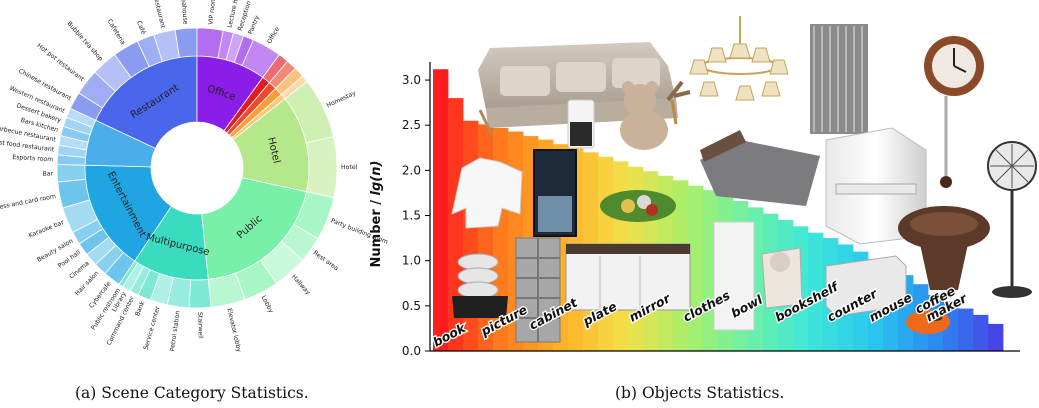  What do you see at coordinates (487, 193) in the screenshot?
I see `object-shirt-image` at bounding box center [487, 193].